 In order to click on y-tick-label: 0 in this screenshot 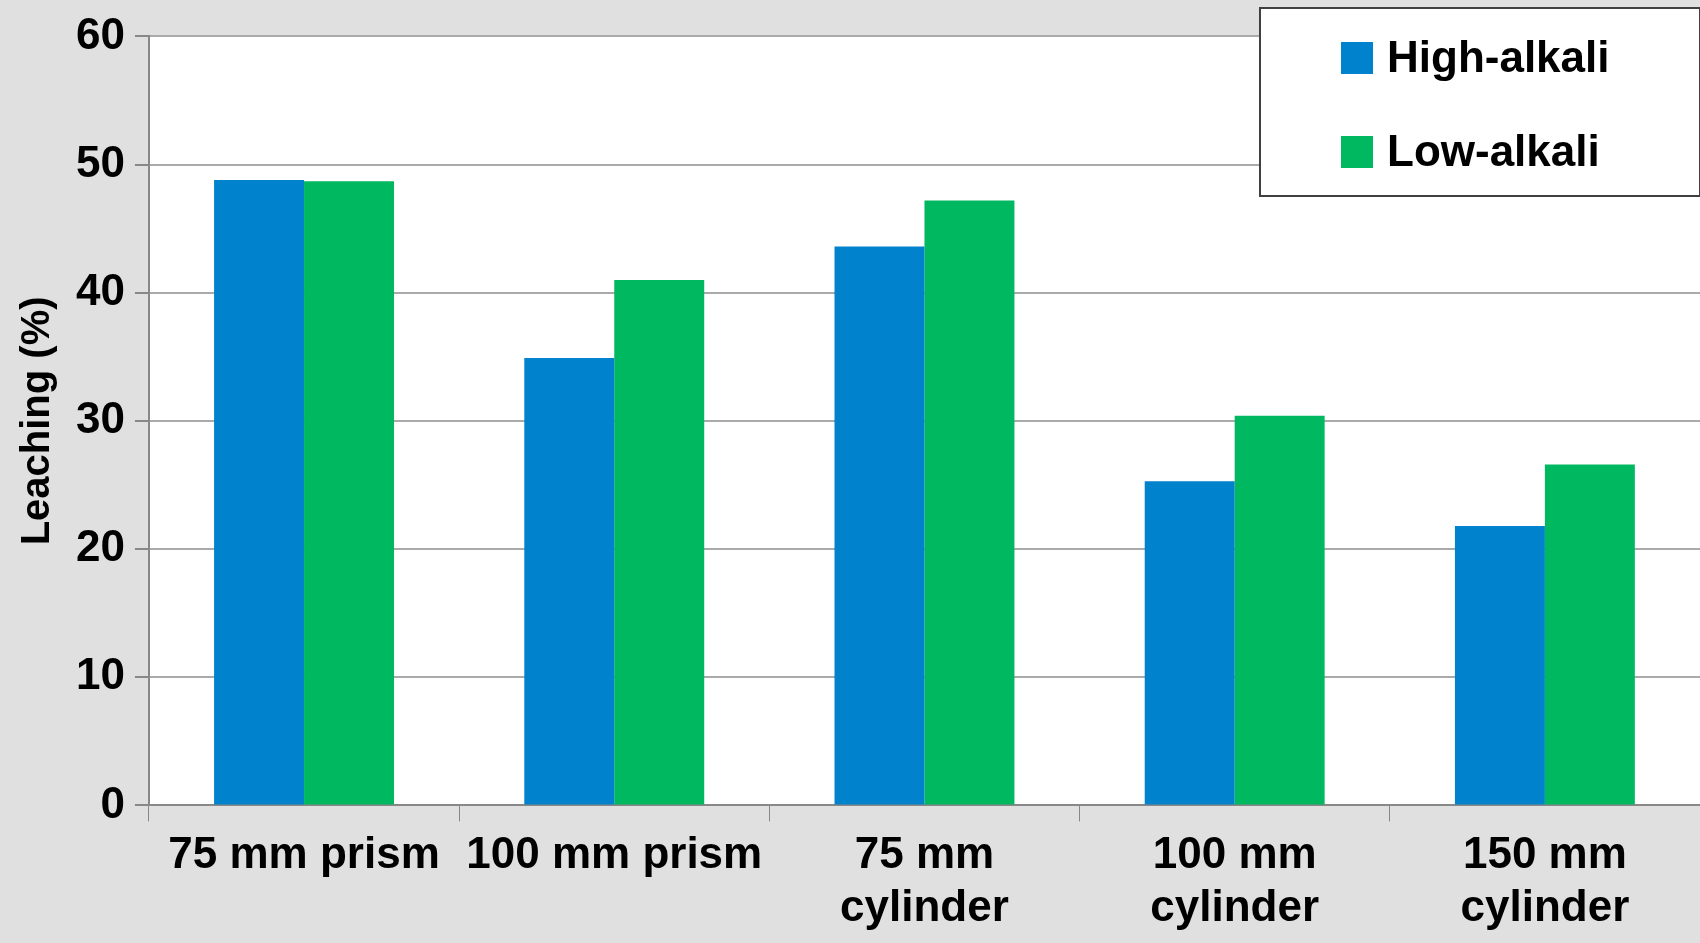, I will do `click(112, 802)`.